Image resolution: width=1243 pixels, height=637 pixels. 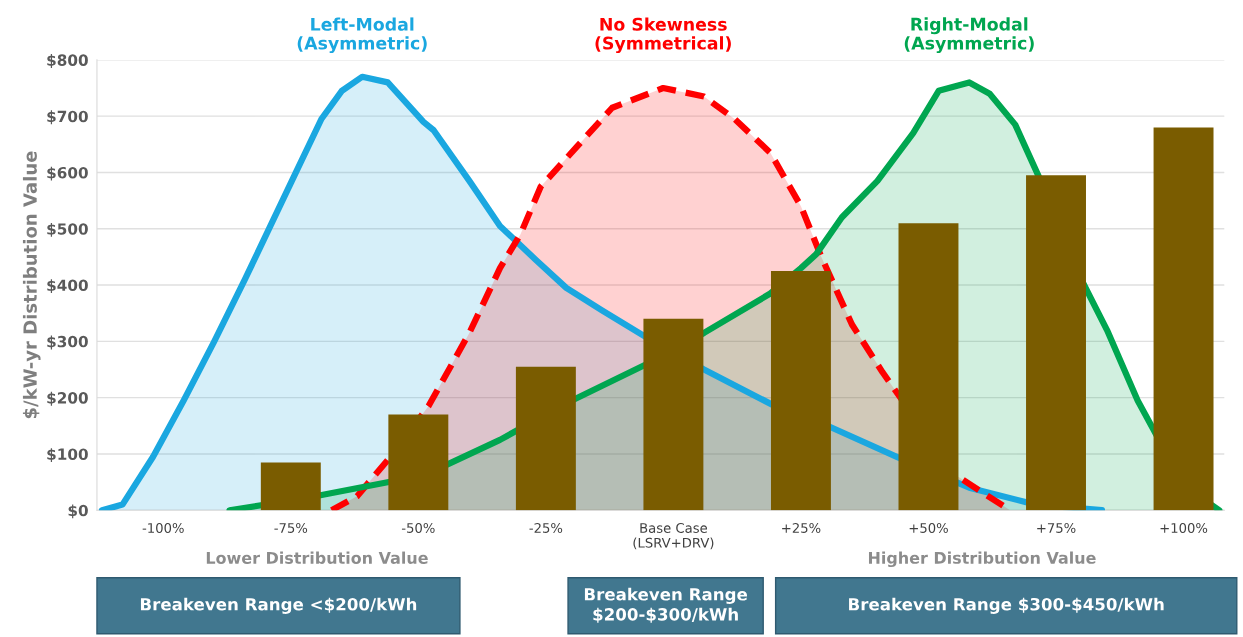 I want to click on y-tick-label: $500, so click(x=67, y=229).